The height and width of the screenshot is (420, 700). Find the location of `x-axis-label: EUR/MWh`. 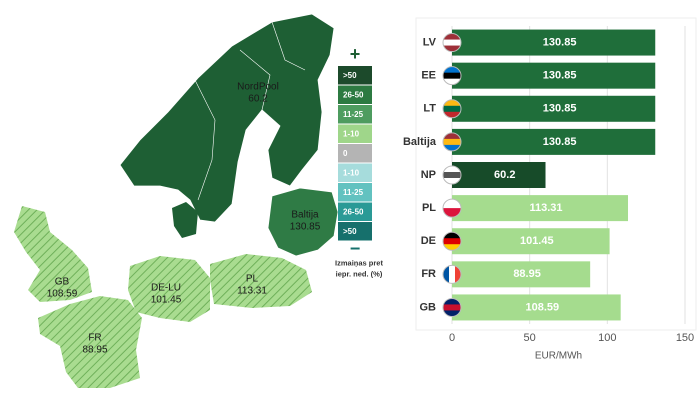

x-axis-label: EUR/MWh is located at coordinates (558, 356).